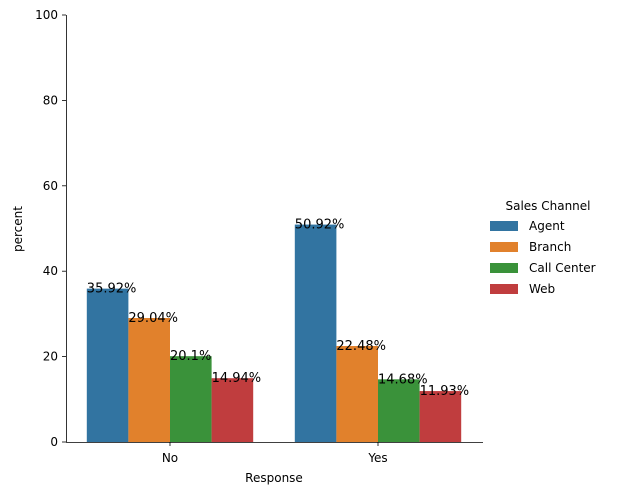  I want to click on y-tick-label: 0, so click(54, 442).